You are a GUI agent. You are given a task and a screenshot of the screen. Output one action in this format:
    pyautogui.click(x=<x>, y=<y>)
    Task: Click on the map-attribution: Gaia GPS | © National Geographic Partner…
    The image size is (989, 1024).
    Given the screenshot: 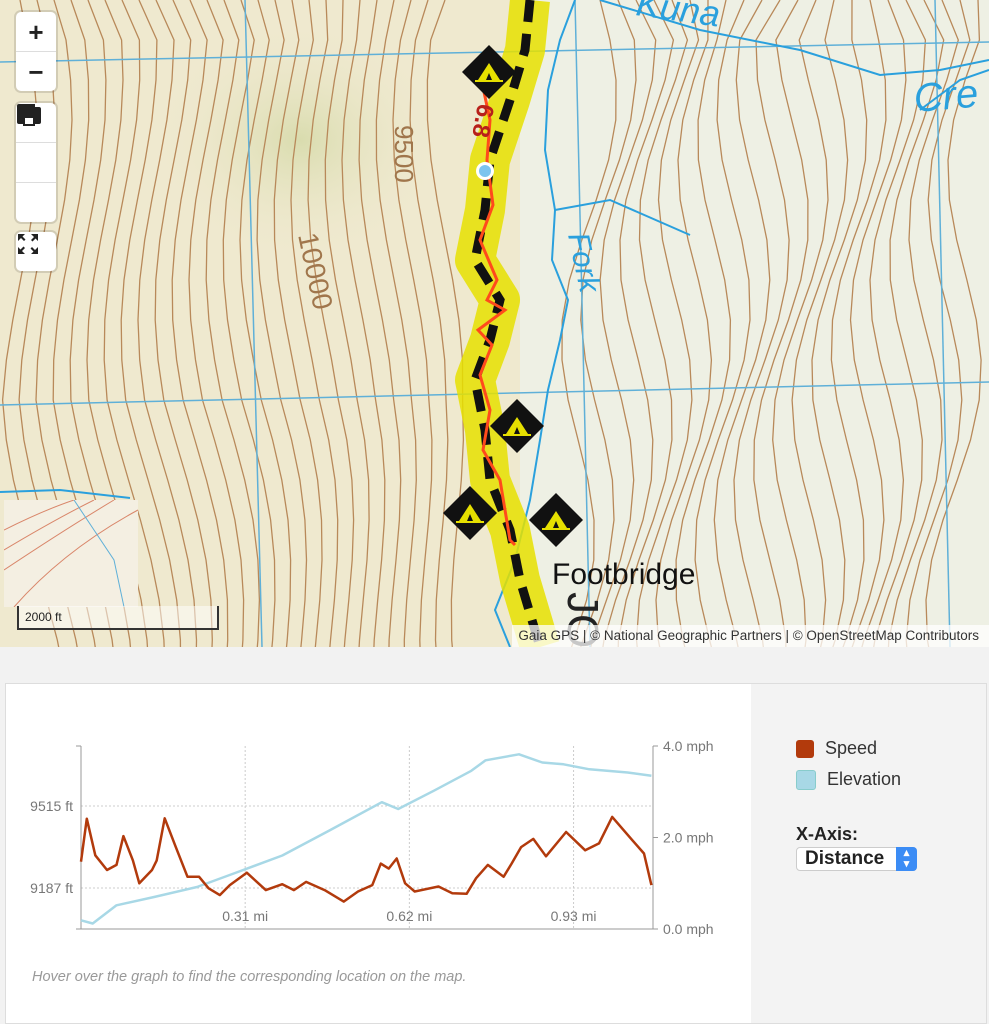 What is the action you would take?
    pyautogui.click(x=750, y=636)
    